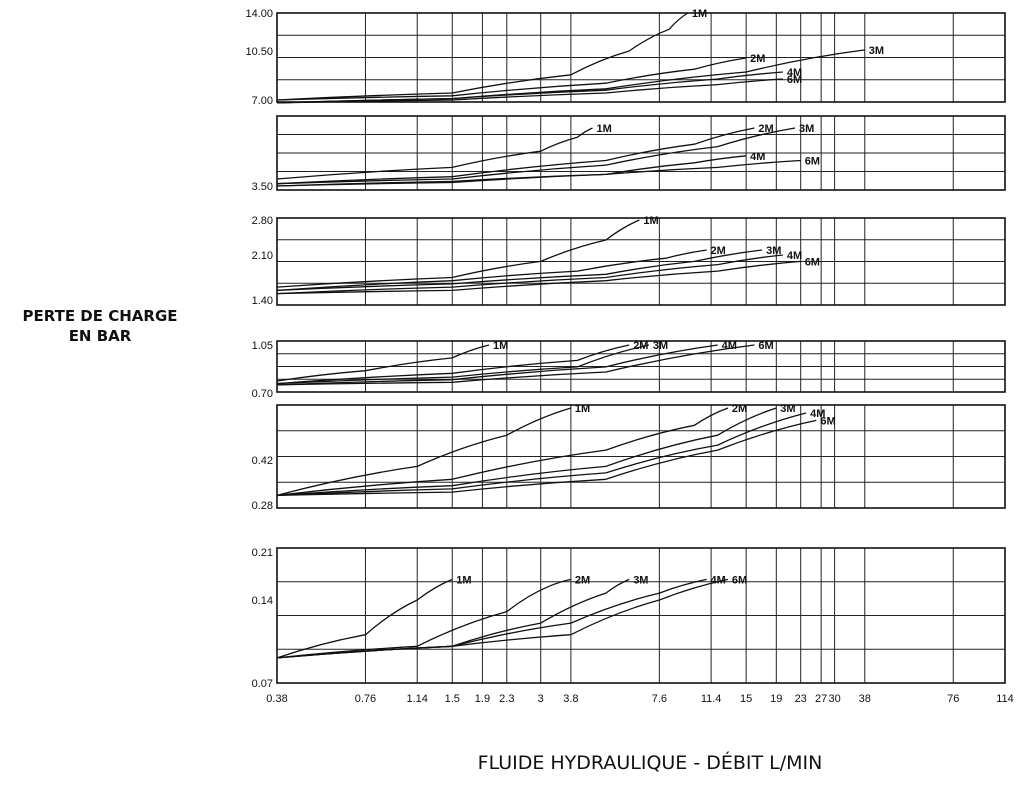  I want to click on panel-3-y-tick-label: 1.40, so click(262, 301).